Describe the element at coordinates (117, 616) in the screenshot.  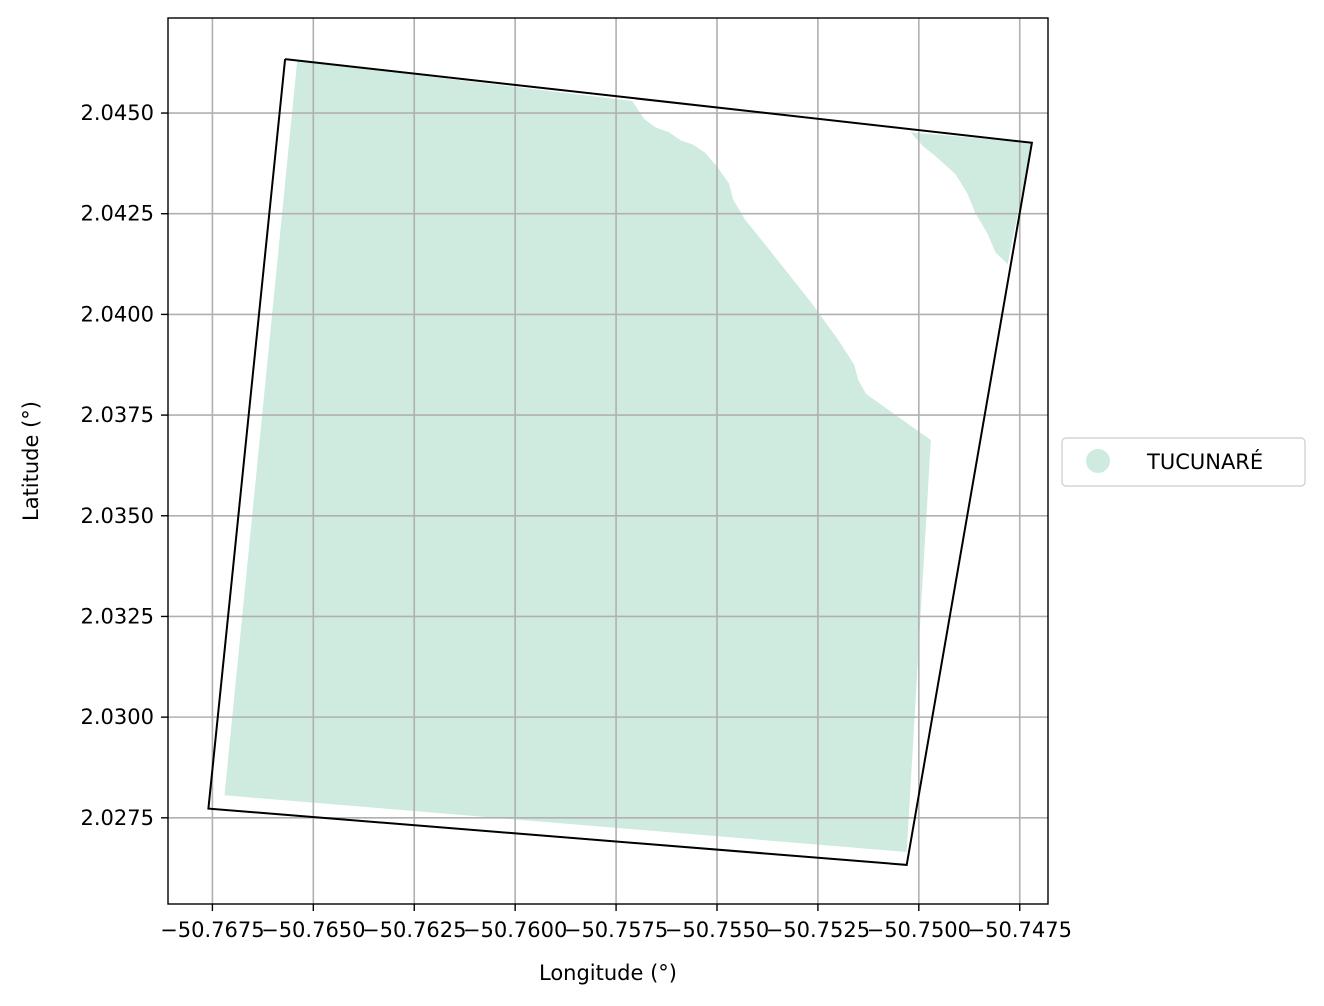
I see `y-tick-label: 2.0325` at that location.